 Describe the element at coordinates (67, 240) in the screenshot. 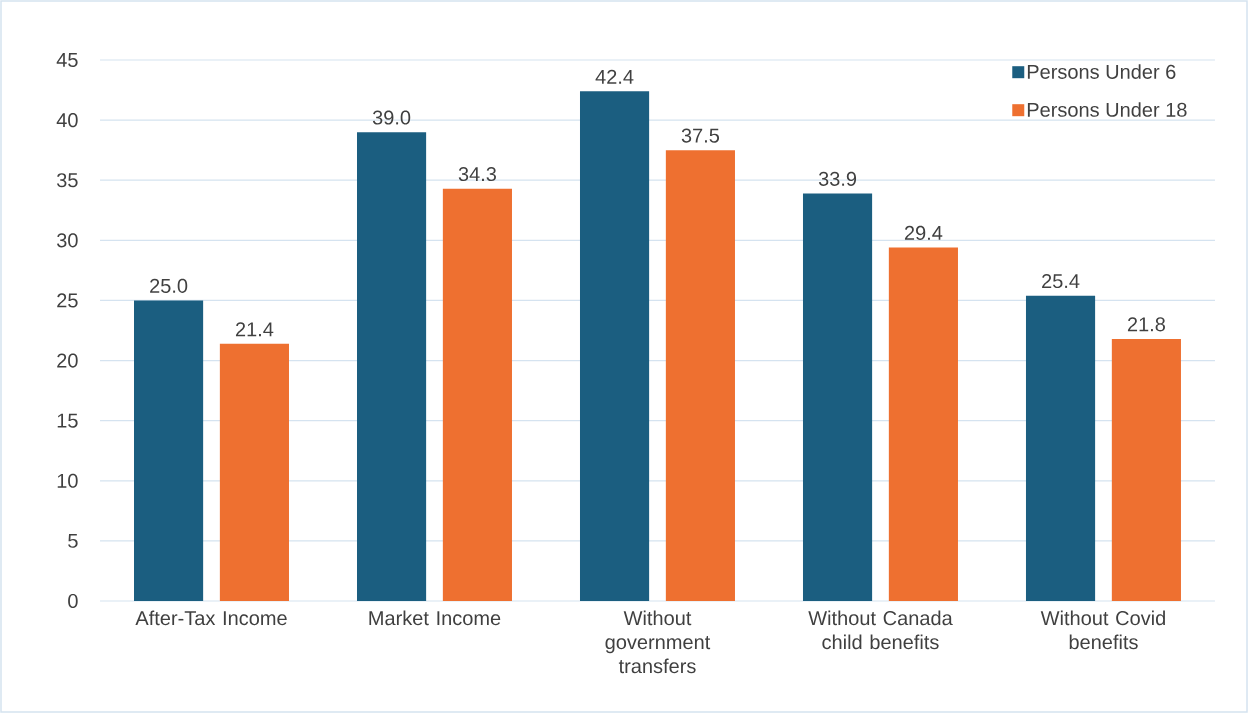

I see `y-tick-label: 30` at that location.